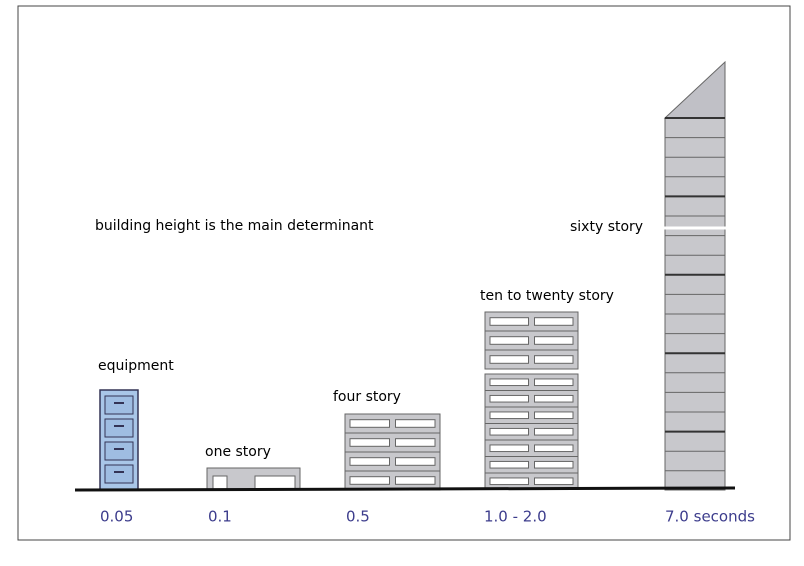 This screenshot has height=566, width=804. Describe the element at coordinates (238, 452) in the screenshot. I see `building-label: one story` at that location.